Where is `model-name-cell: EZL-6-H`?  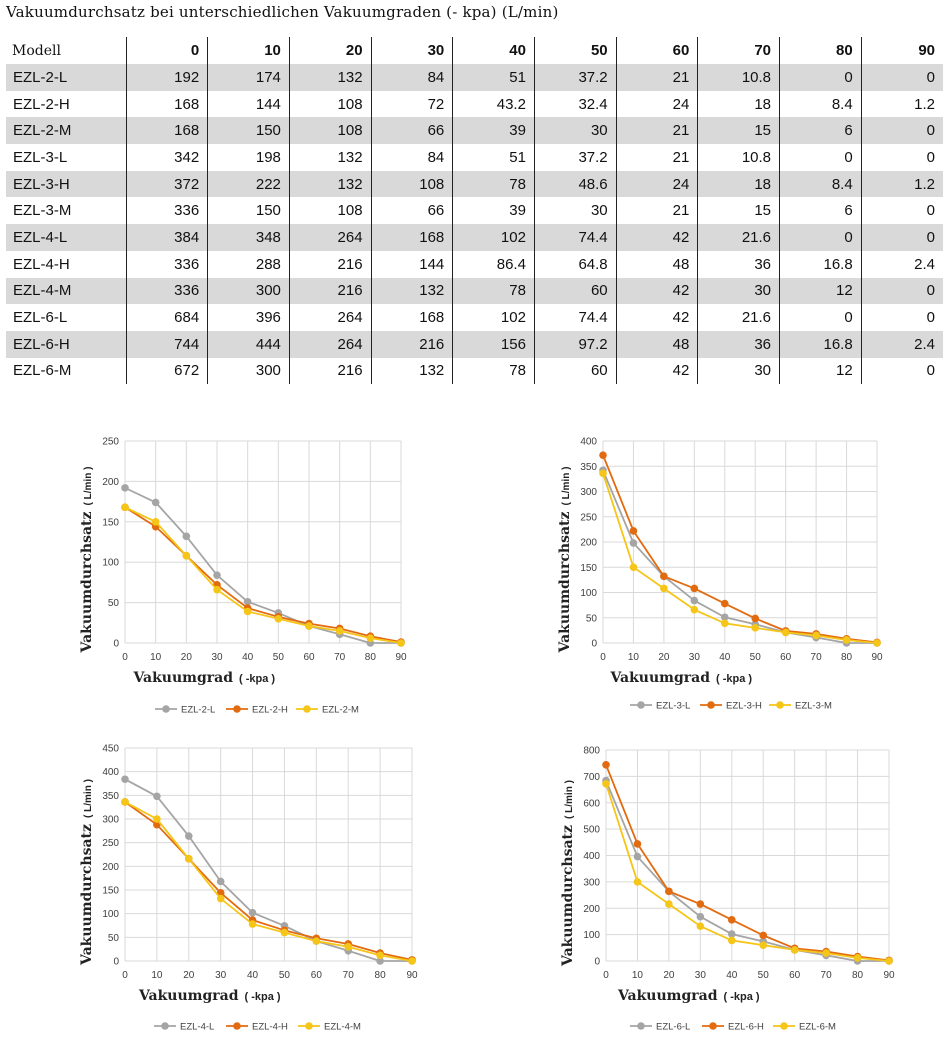 model-name-cell: EZL-6-H is located at coordinates (66, 344).